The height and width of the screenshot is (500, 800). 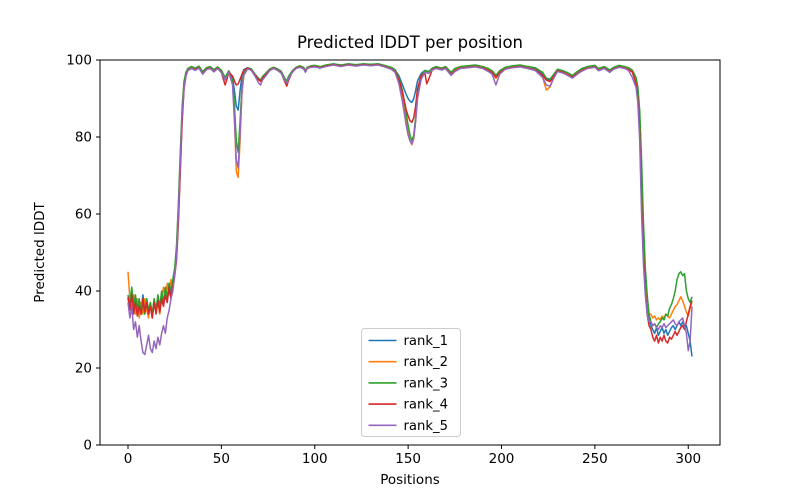 What do you see at coordinates (79, 61) in the screenshot?
I see `y-tick-label: 100` at bounding box center [79, 61].